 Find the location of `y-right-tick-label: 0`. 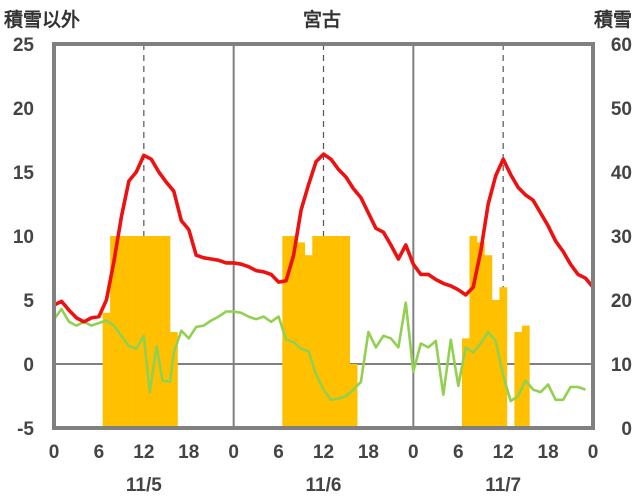

y-right-tick-label: 0 is located at coordinates (626, 429).